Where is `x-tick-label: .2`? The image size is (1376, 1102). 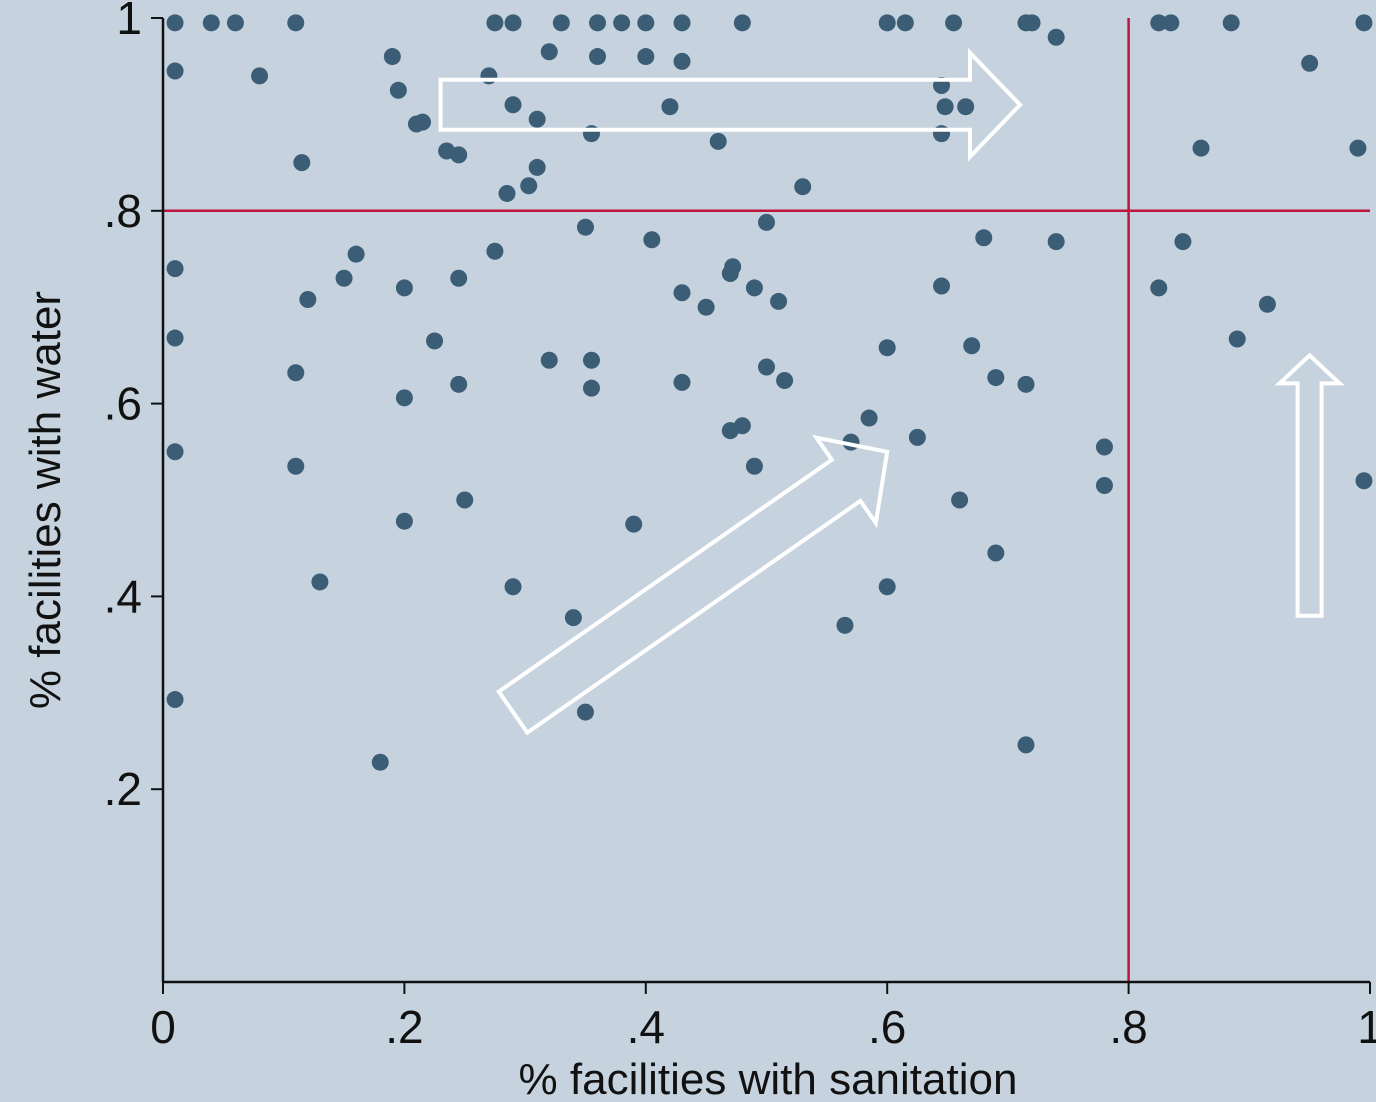 x-tick-label: .2 is located at coordinates (404, 1027).